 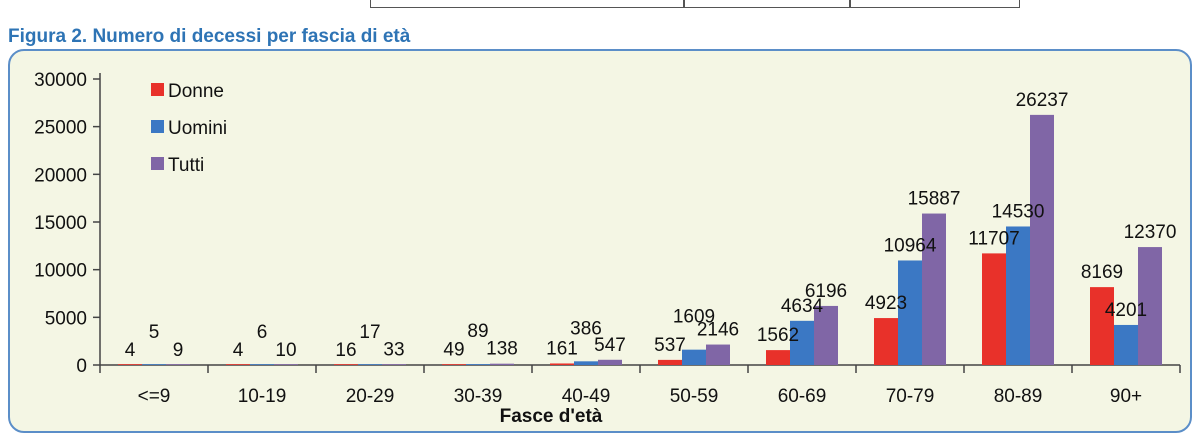 I want to click on y-tick-label: 30000, so click(x=60, y=80).